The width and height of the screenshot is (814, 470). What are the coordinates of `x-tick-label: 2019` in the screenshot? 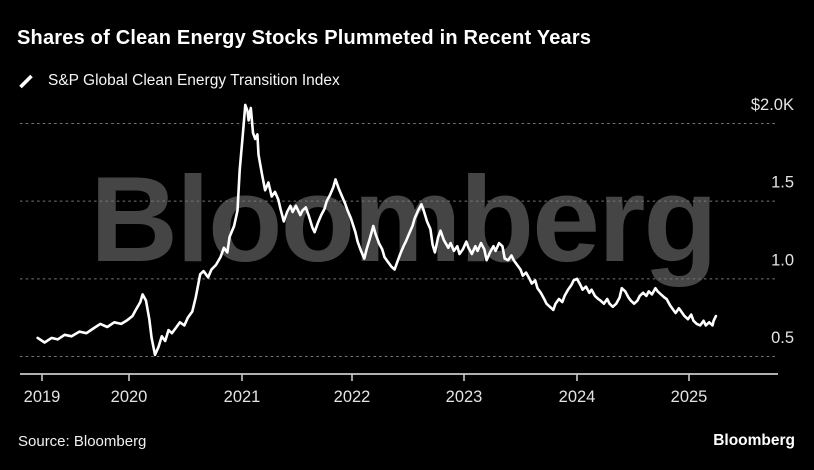 It's located at (42, 397).